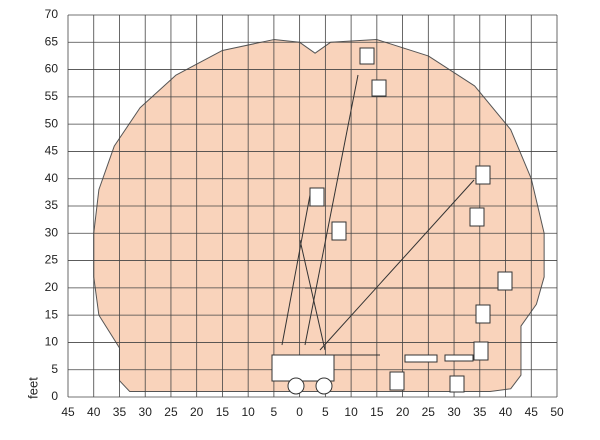 The height and width of the screenshot is (440, 600). Describe the element at coordinates (52, 287) in the screenshot. I see `y-tick-label: 20` at that location.